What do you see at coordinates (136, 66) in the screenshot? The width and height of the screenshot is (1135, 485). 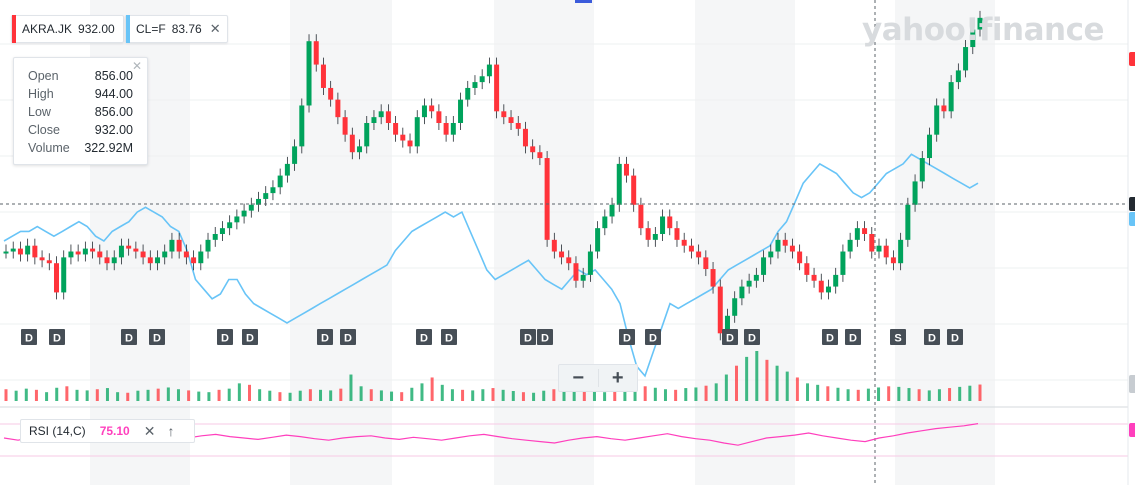 I see `close-tooltip-icon: ✕` at bounding box center [136, 66].